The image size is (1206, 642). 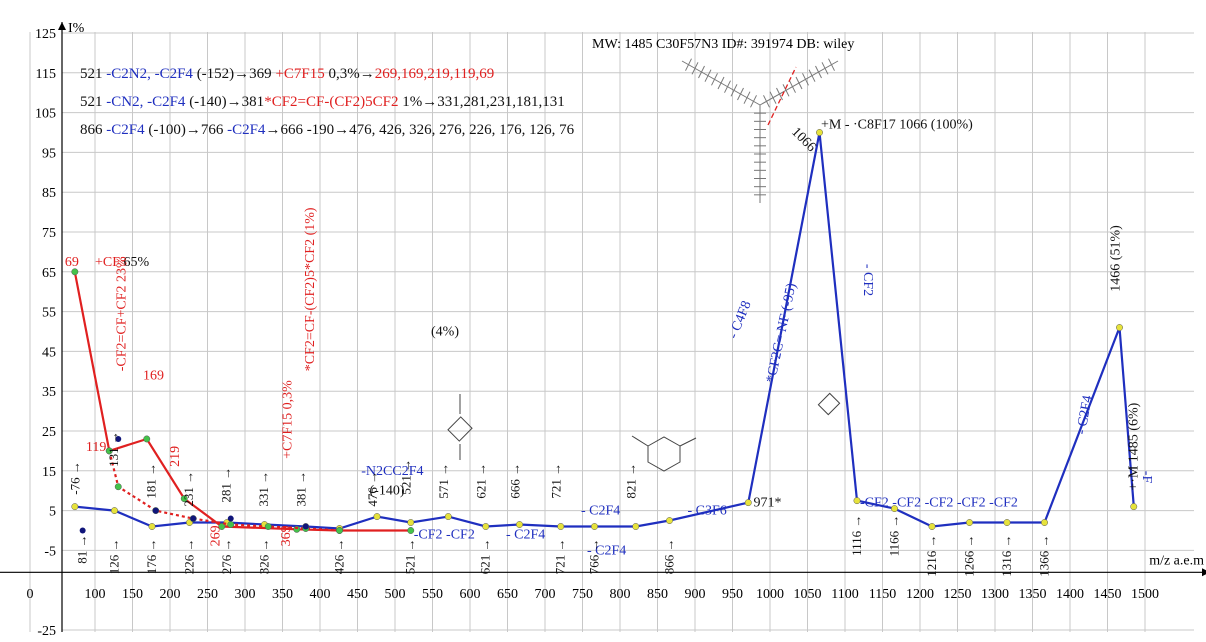 I want to click on x-tick-label: 1100, so click(x=844, y=594).